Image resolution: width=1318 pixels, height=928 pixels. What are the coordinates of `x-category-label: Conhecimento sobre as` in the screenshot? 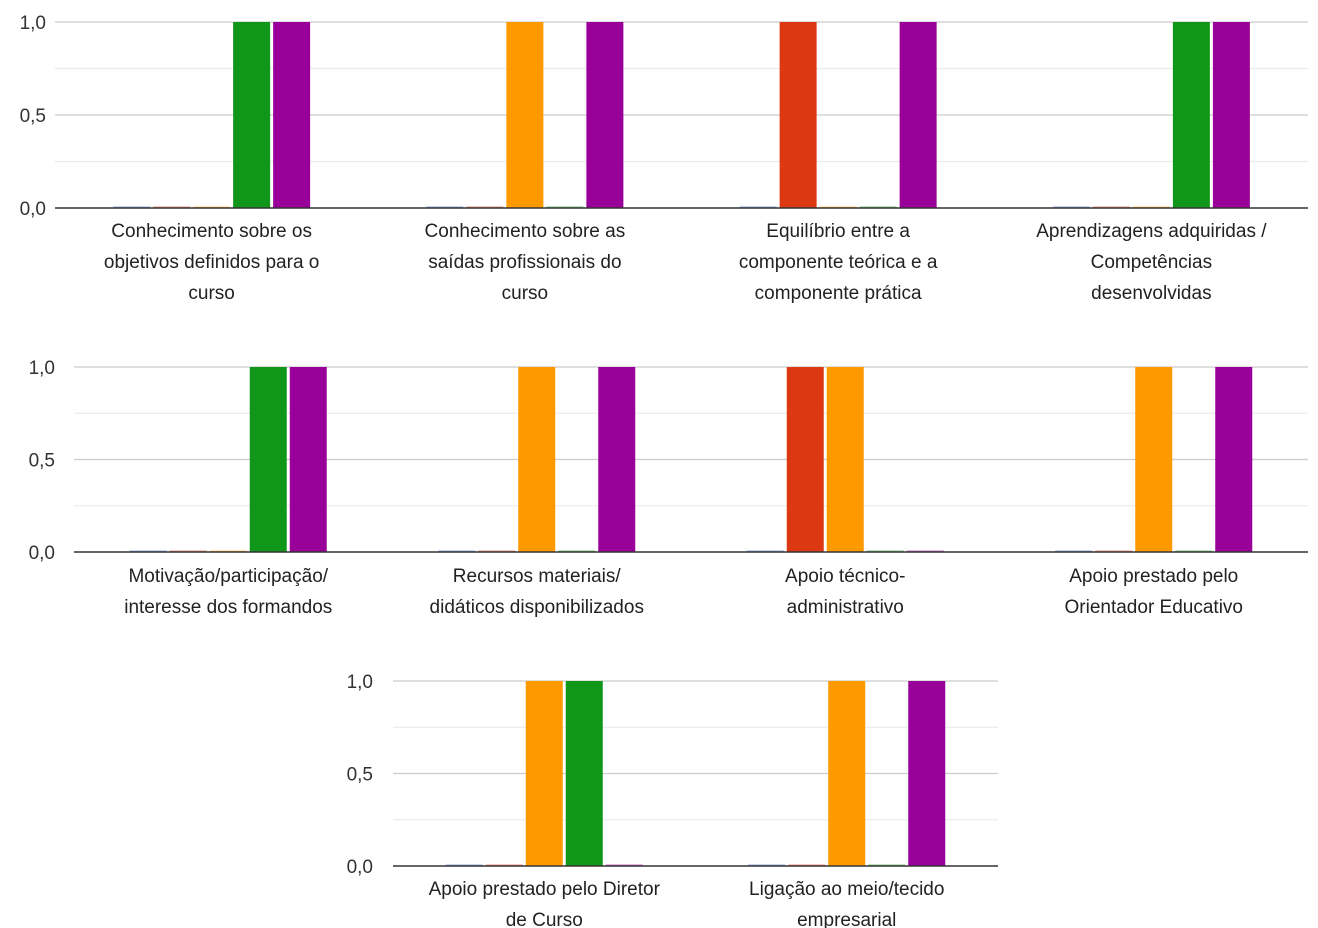 It's located at (525, 231).